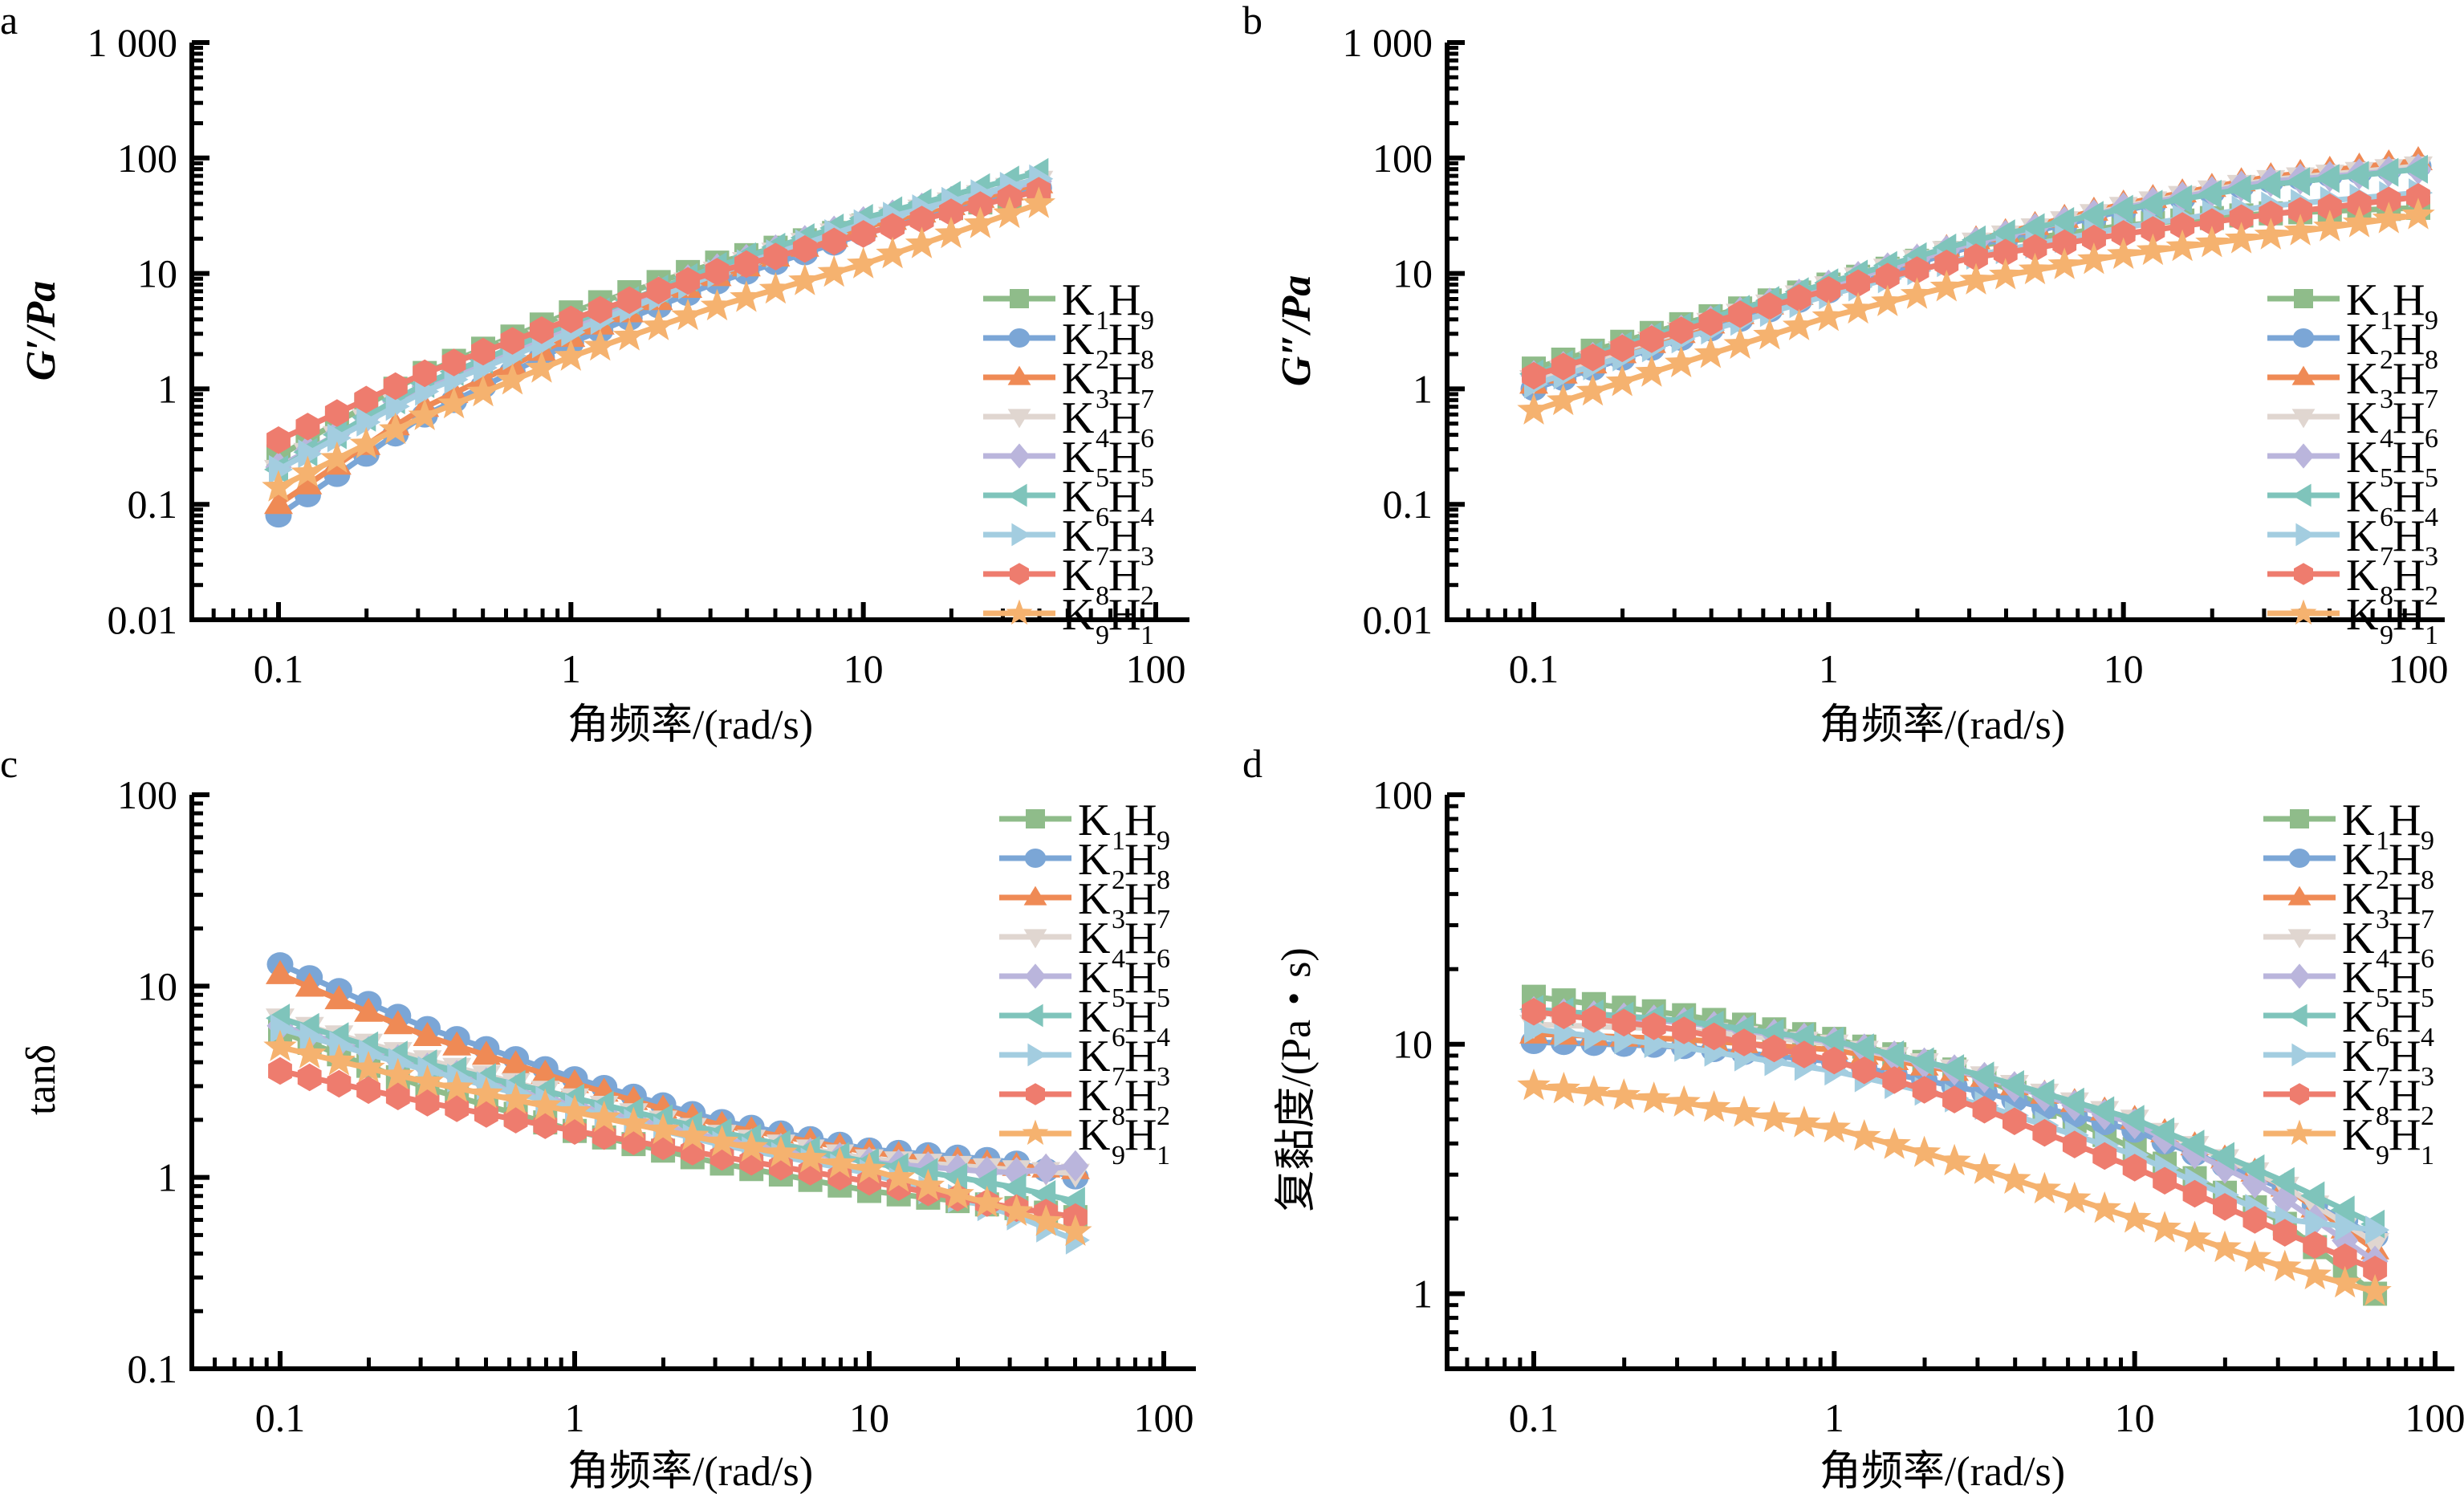 This screenshot has height=1494, width=2464. Describe the element at coordinates (153, 504) in the screenshot. I see `y-tick-label: 0.1` at that location.